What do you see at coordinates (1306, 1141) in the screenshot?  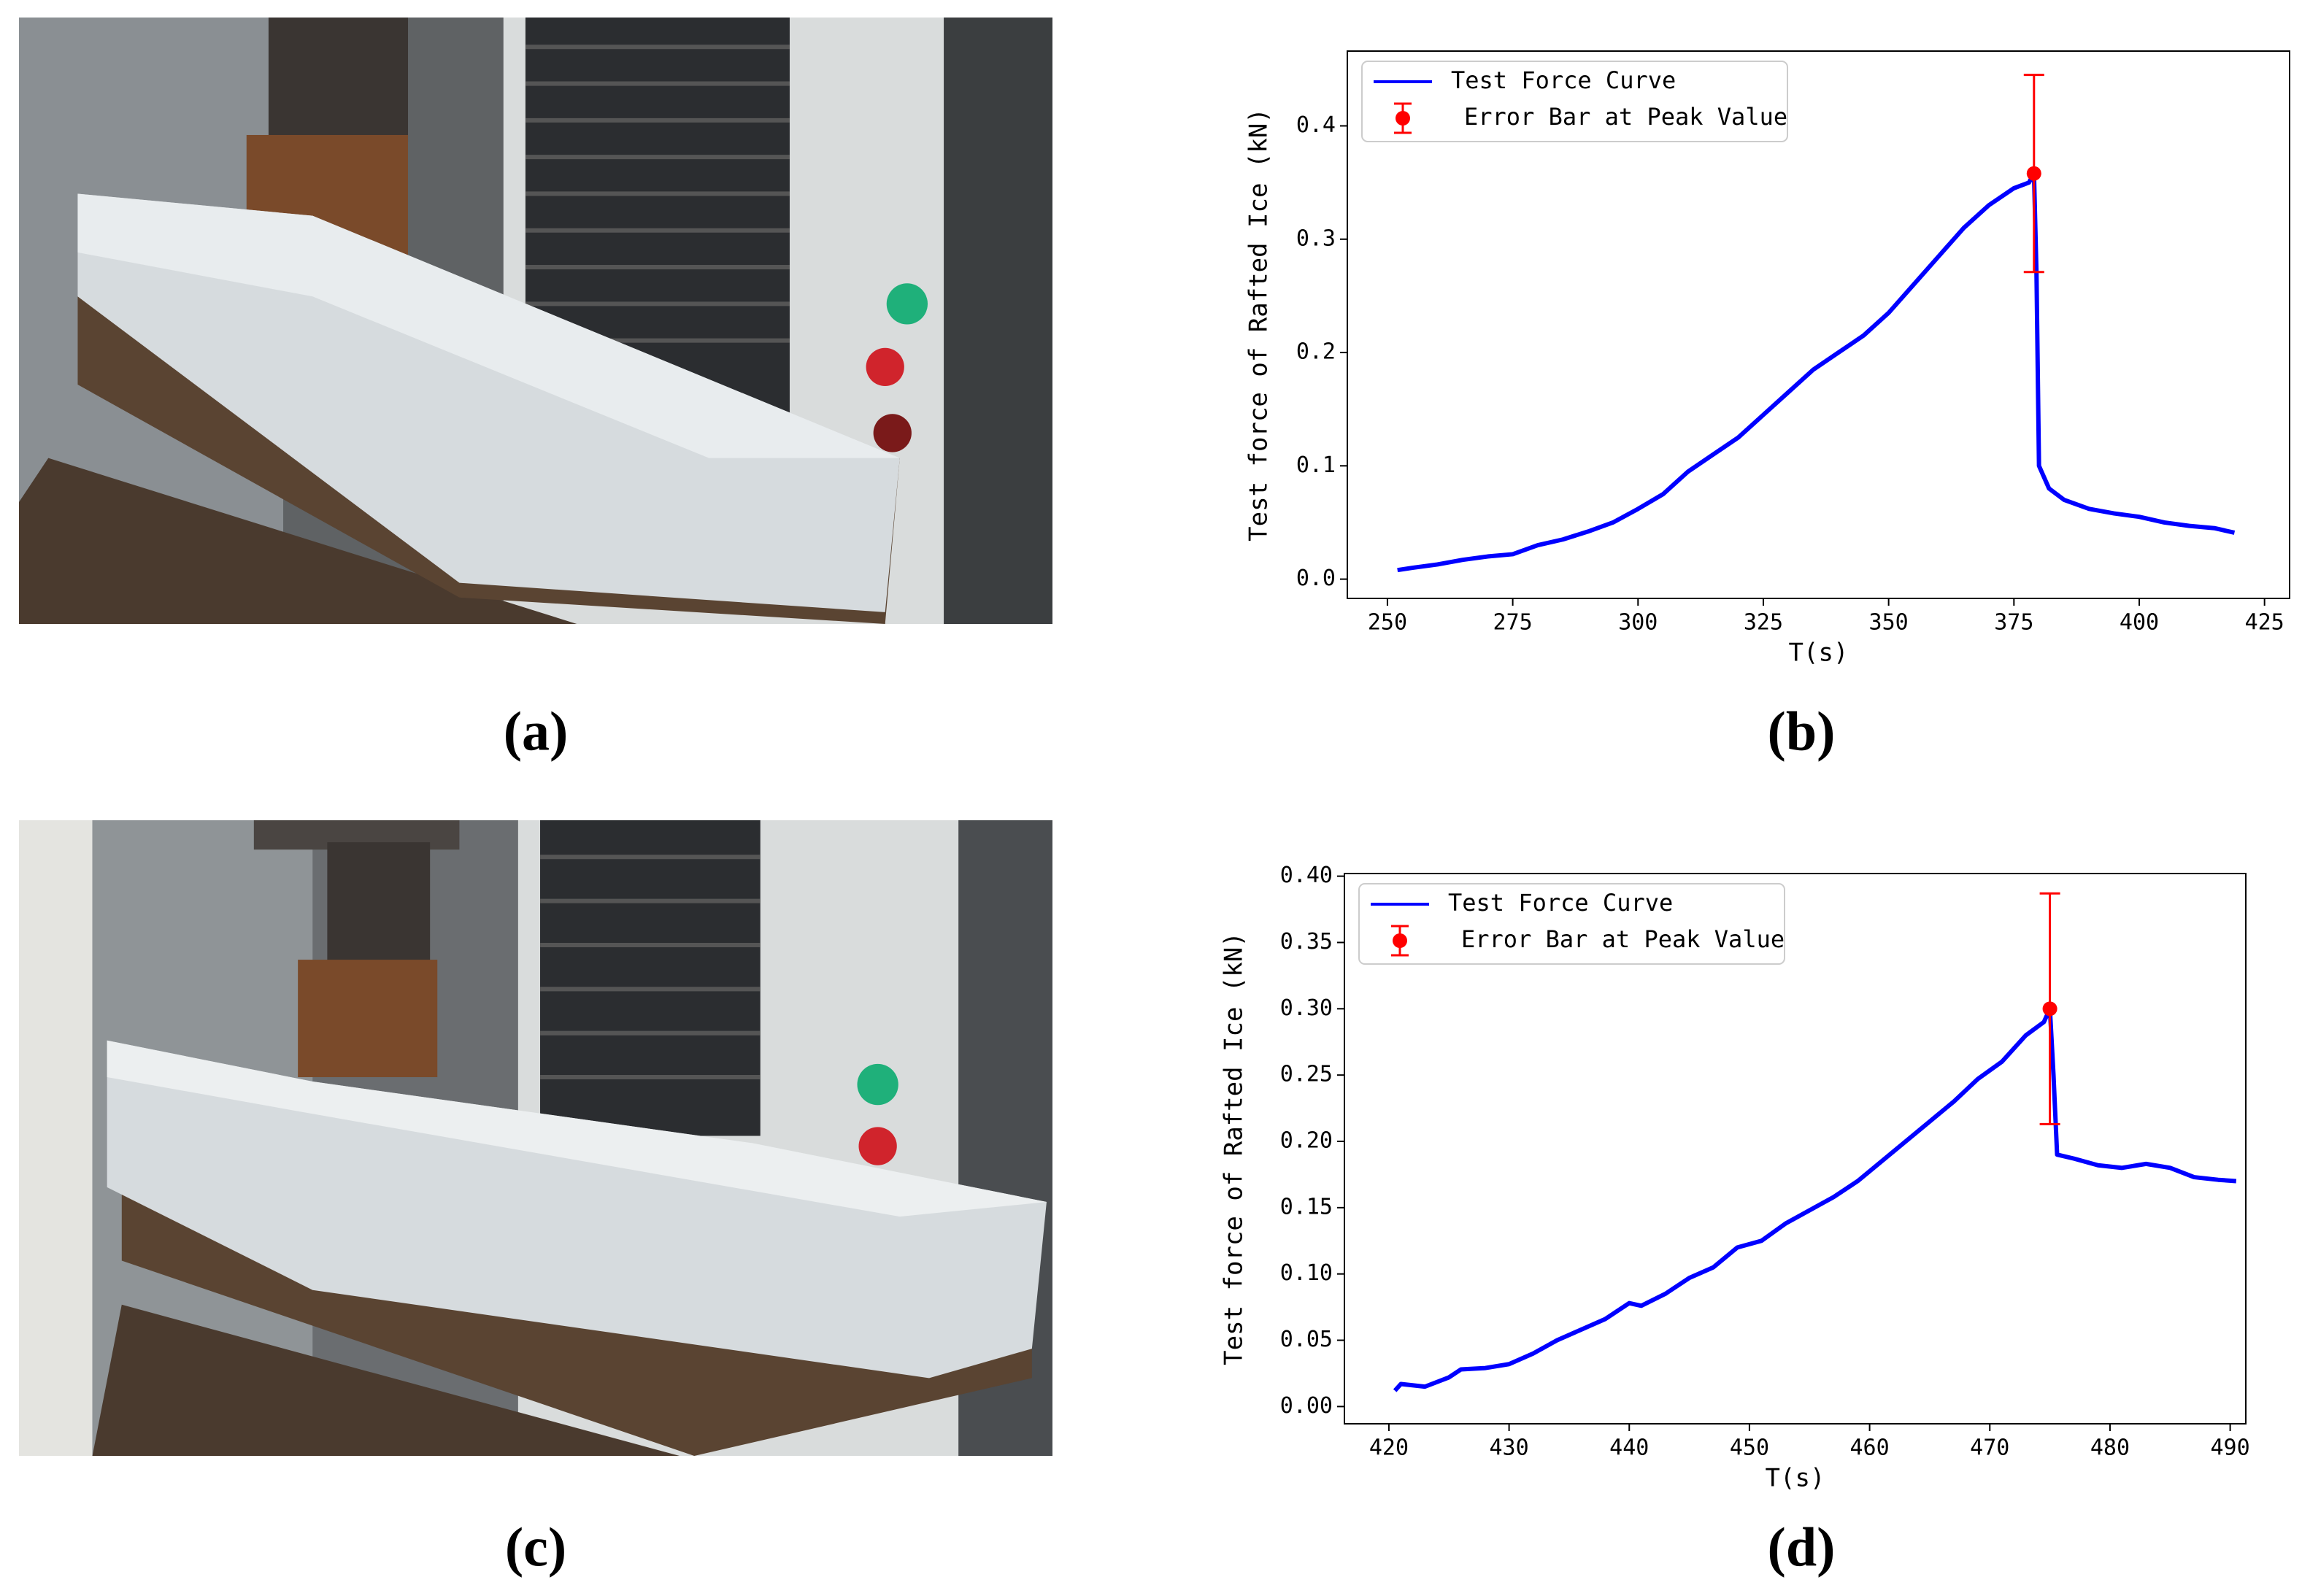 I see `y-tick-label: 0.20` at bounding box center [1306, 1141].